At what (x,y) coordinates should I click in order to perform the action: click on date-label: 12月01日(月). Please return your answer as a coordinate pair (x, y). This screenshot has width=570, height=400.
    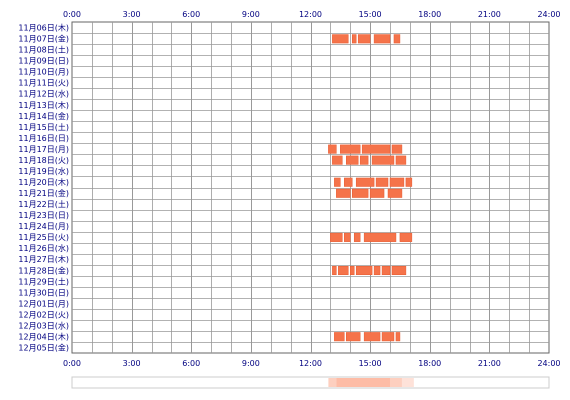
    Looking at the image, I should click on (43, 303).